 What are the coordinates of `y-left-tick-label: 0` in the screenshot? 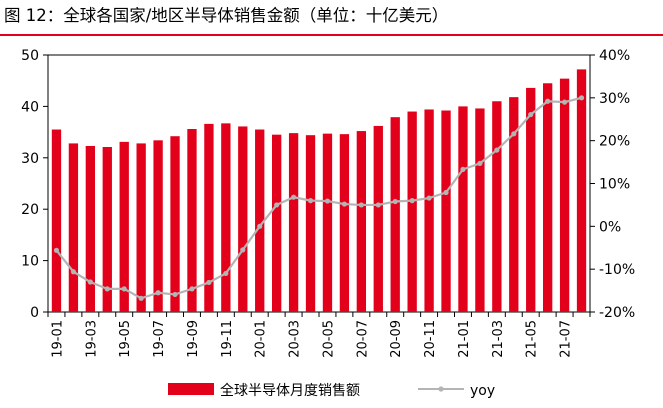 It's located at (34, 313).